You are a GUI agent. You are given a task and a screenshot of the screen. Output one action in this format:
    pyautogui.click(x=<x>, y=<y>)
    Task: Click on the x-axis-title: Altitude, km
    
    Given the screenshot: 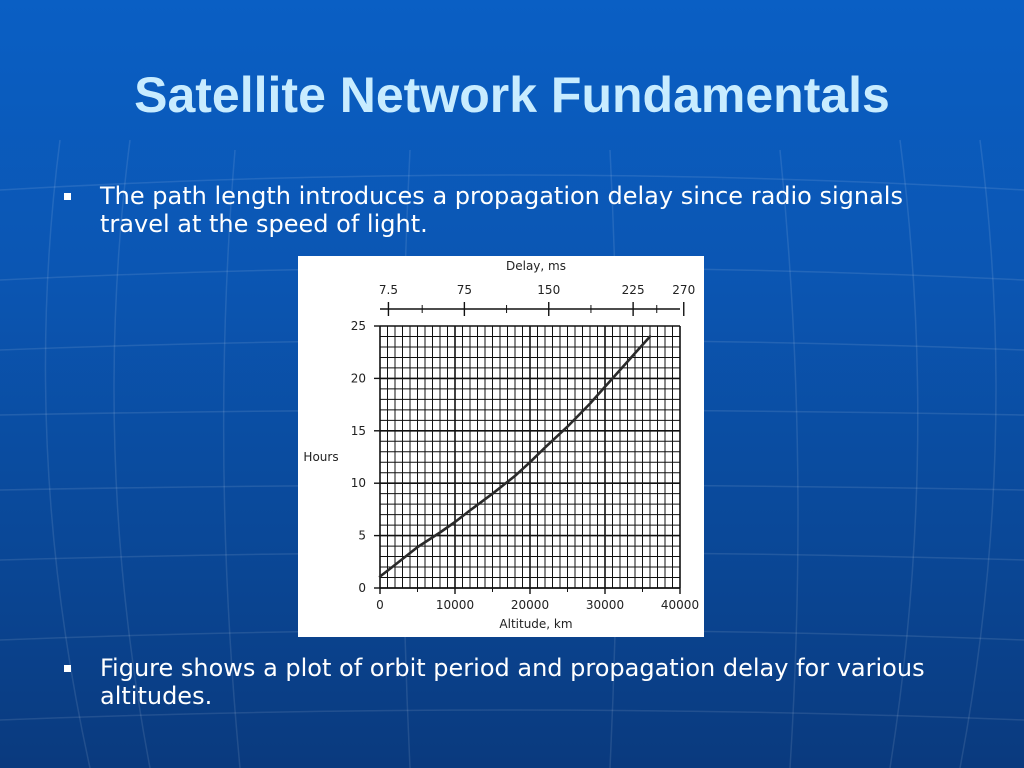 What is the action you would take?
    pyautogui.click(x=535, y=624)
    